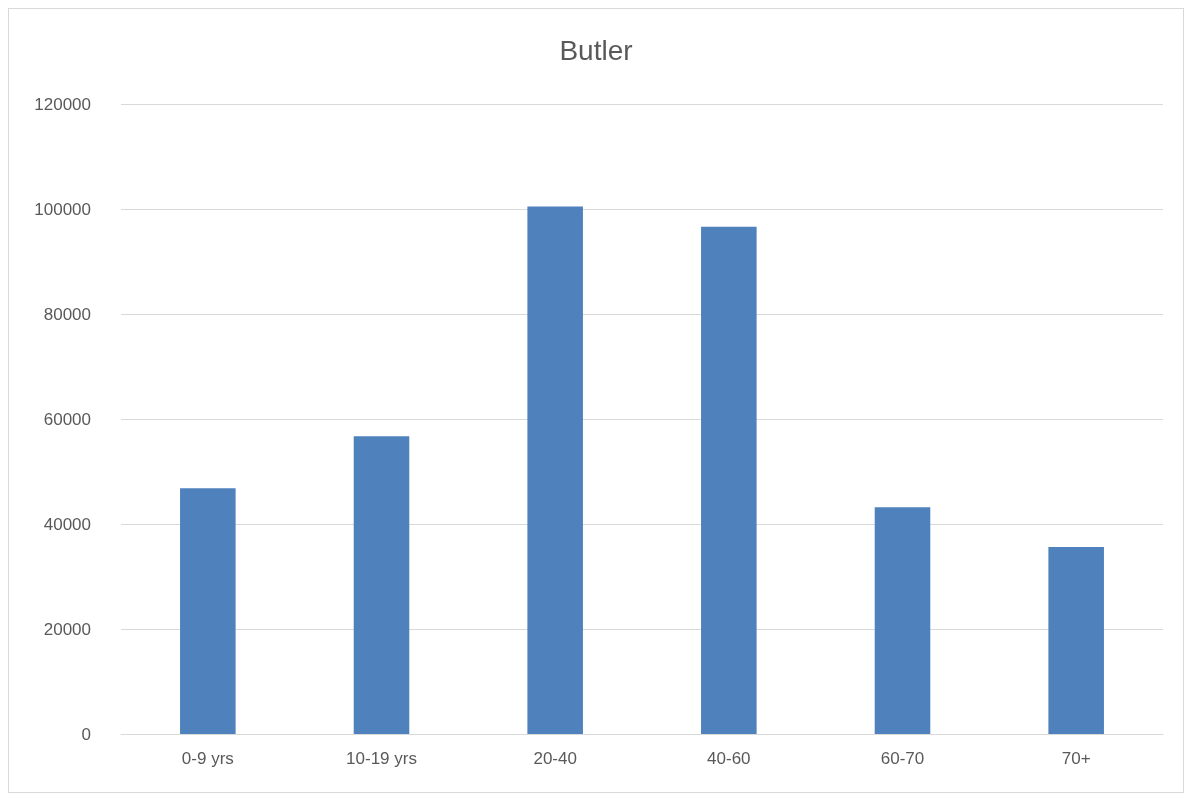  Describe the element at coordinates (207, 758) in the screenshot. I see `x-tick-label: 0-9 yrs` at that location.